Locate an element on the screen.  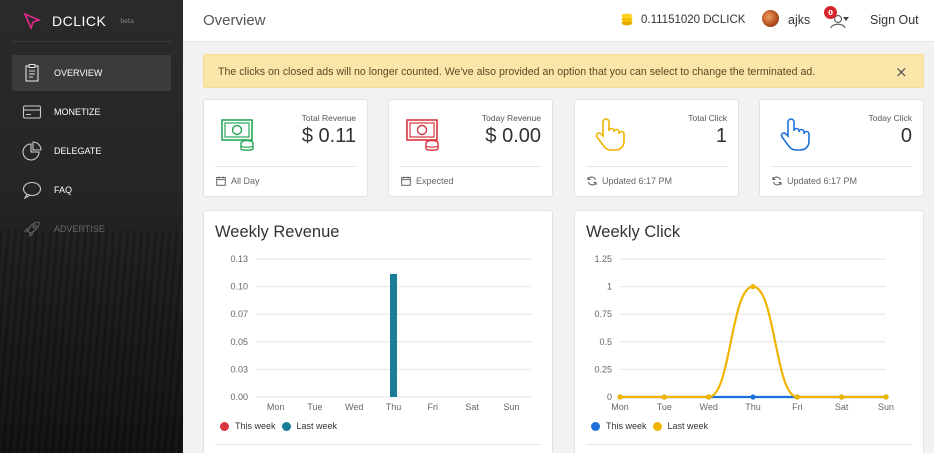
stat-label: Today Click is located at coordinates (890, 118).